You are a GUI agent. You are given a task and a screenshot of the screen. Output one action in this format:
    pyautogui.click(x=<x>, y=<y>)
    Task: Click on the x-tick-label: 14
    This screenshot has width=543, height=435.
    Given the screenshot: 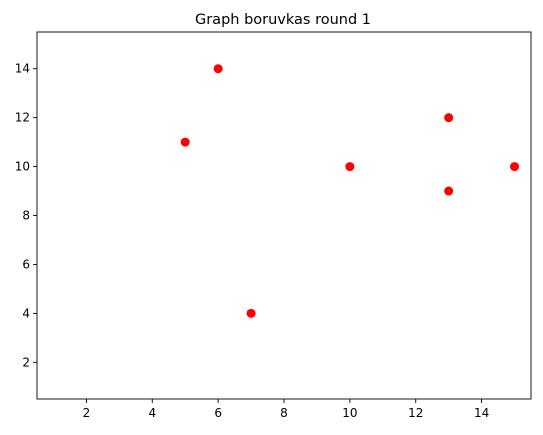 What is the action you would take?
    pyautogui.click(x=481, y=413)
    